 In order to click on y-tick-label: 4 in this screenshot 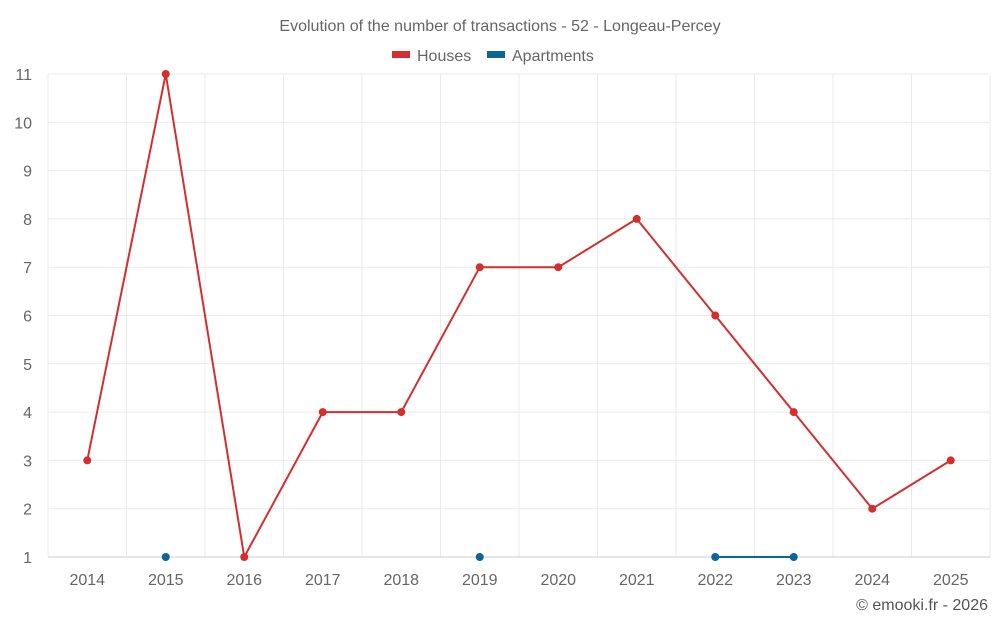, I will do `click(27, 413)`.